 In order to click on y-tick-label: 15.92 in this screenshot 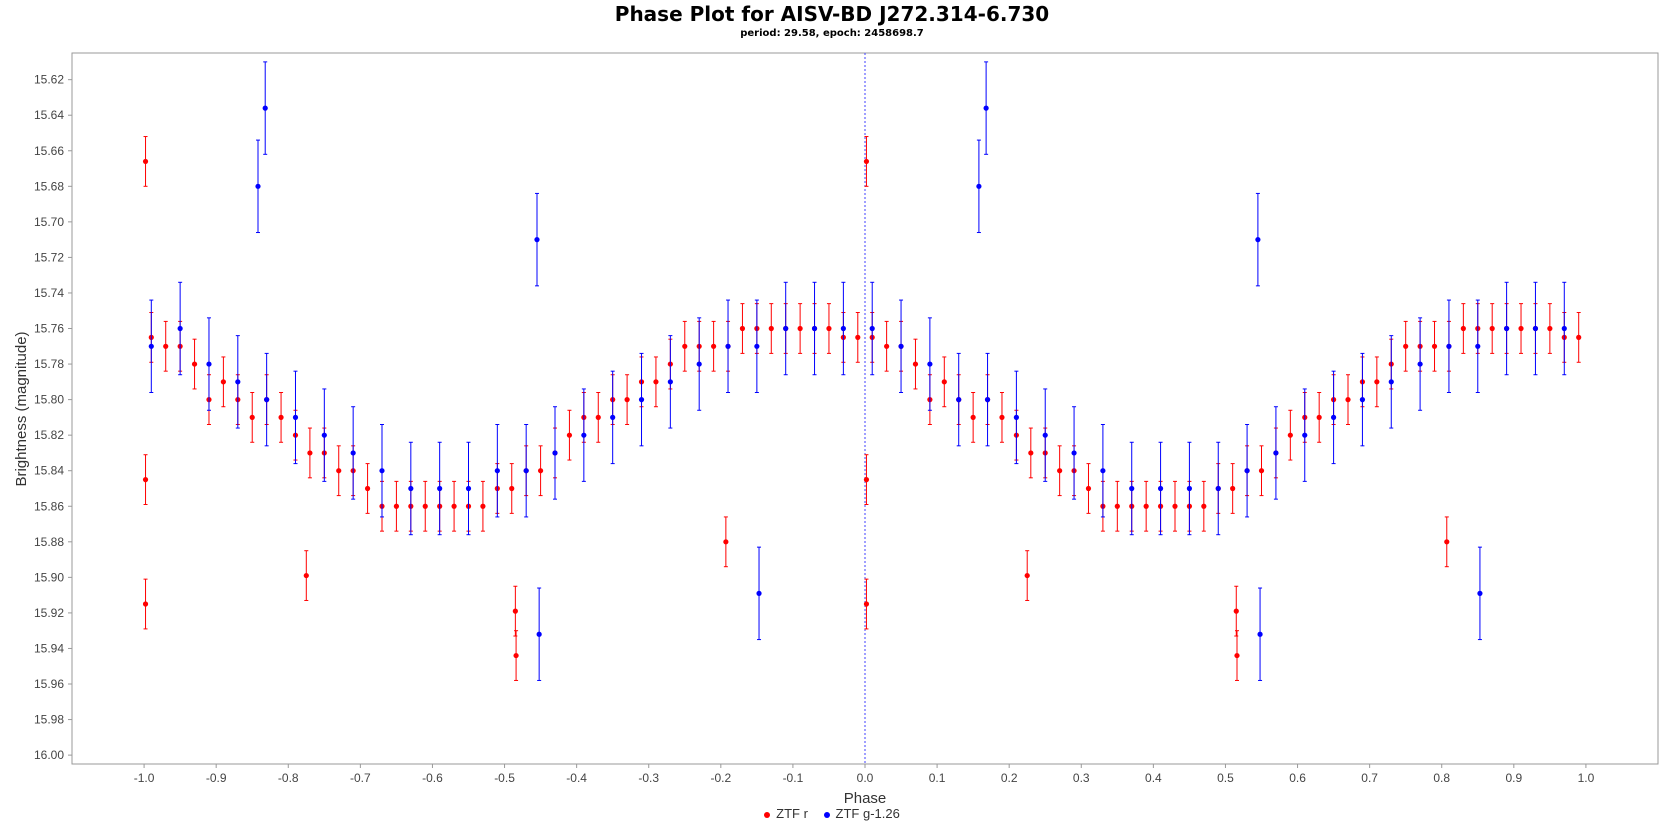, I will do `click(49, 613)`.